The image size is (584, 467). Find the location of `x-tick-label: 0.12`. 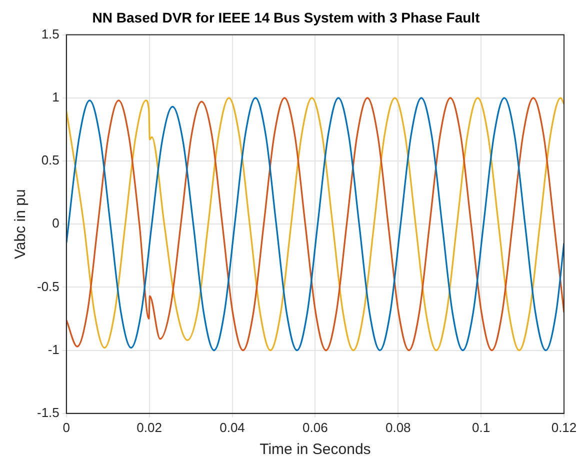

x-tick-label: 0.12 is located at coordinates (564, 427).